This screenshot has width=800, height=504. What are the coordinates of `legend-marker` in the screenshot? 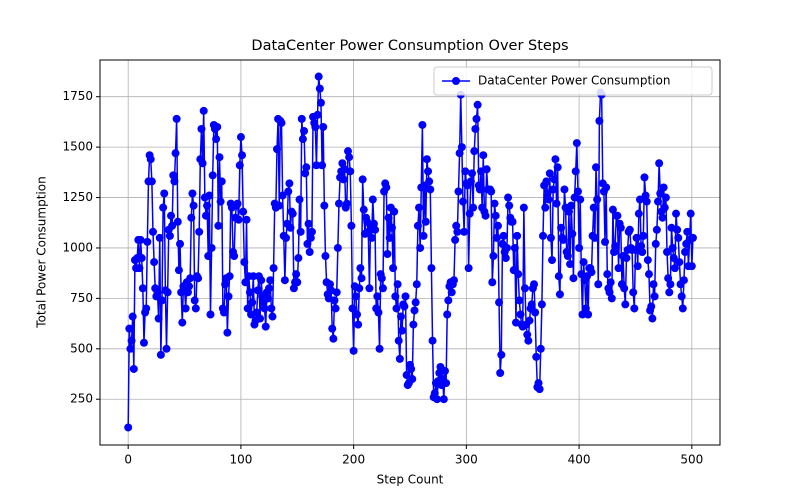 It's located at (456, 81).